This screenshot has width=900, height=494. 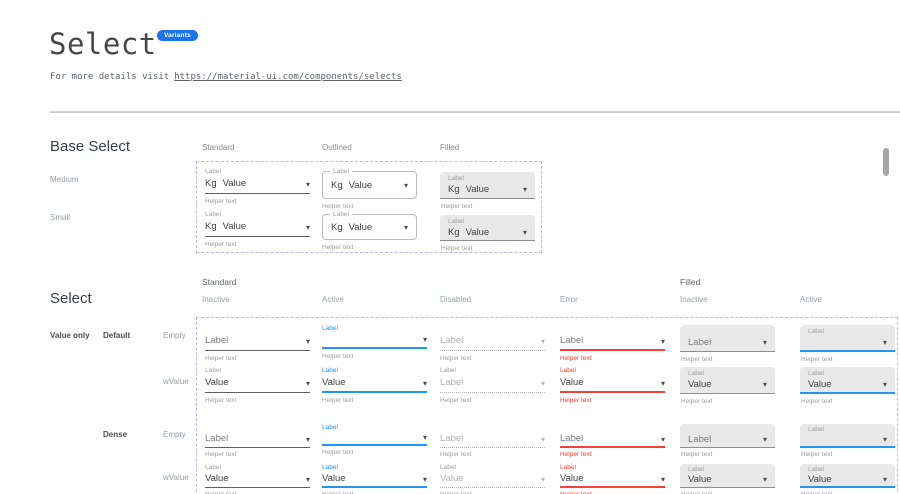 I want to click on group-header-standard: Standard, so click(x=219, y=282).